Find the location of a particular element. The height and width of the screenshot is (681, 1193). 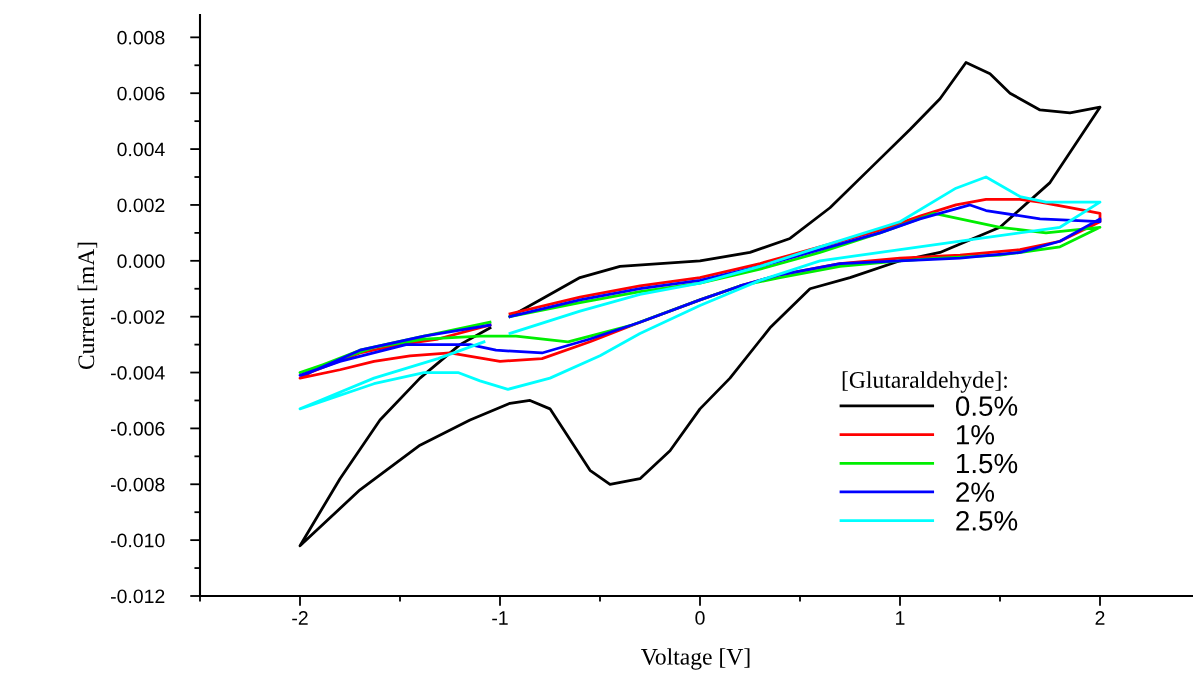

y-tick-label: -0.004 is located at coordinates (138, 373).